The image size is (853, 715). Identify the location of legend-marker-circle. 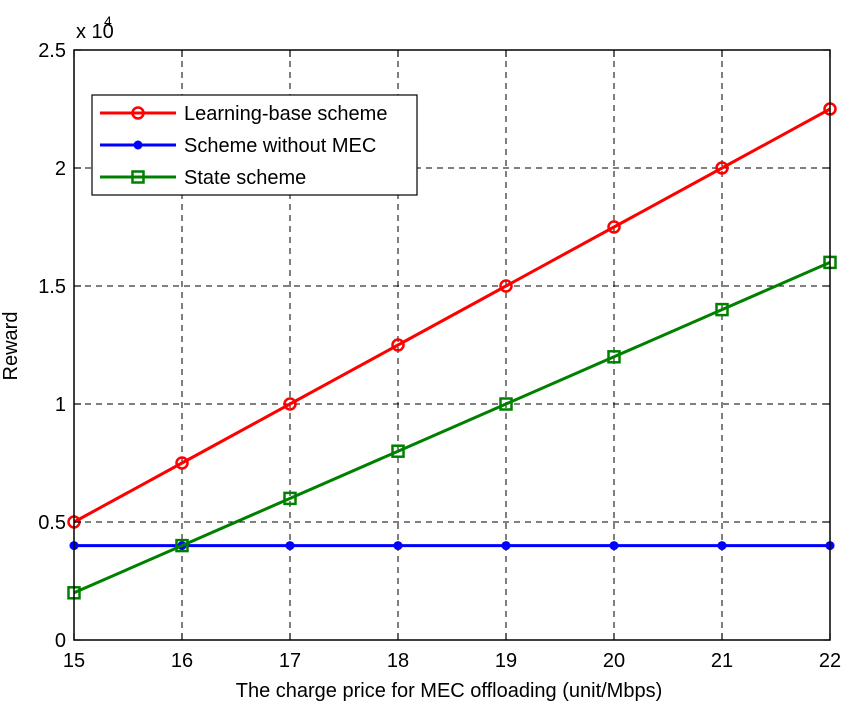
(138, 113).